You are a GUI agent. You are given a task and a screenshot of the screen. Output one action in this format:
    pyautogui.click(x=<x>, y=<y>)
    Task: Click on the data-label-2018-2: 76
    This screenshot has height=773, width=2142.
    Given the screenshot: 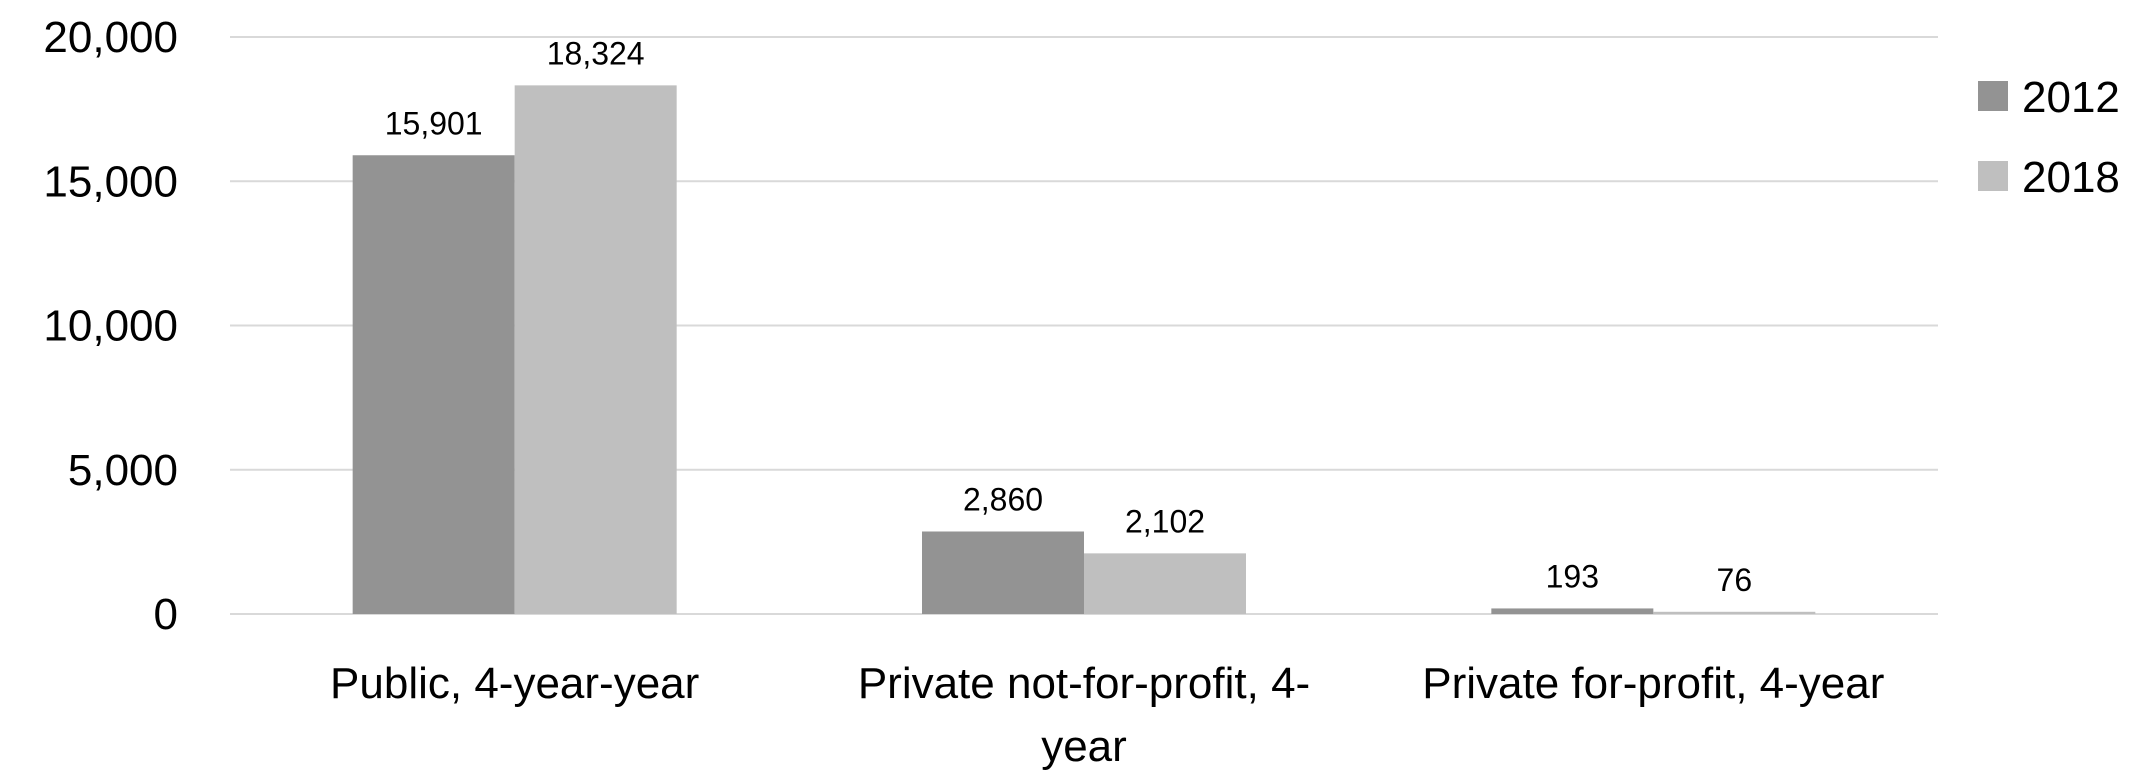 What is the action you would take?
    pyautogui.click(x=1735, y=580)
    